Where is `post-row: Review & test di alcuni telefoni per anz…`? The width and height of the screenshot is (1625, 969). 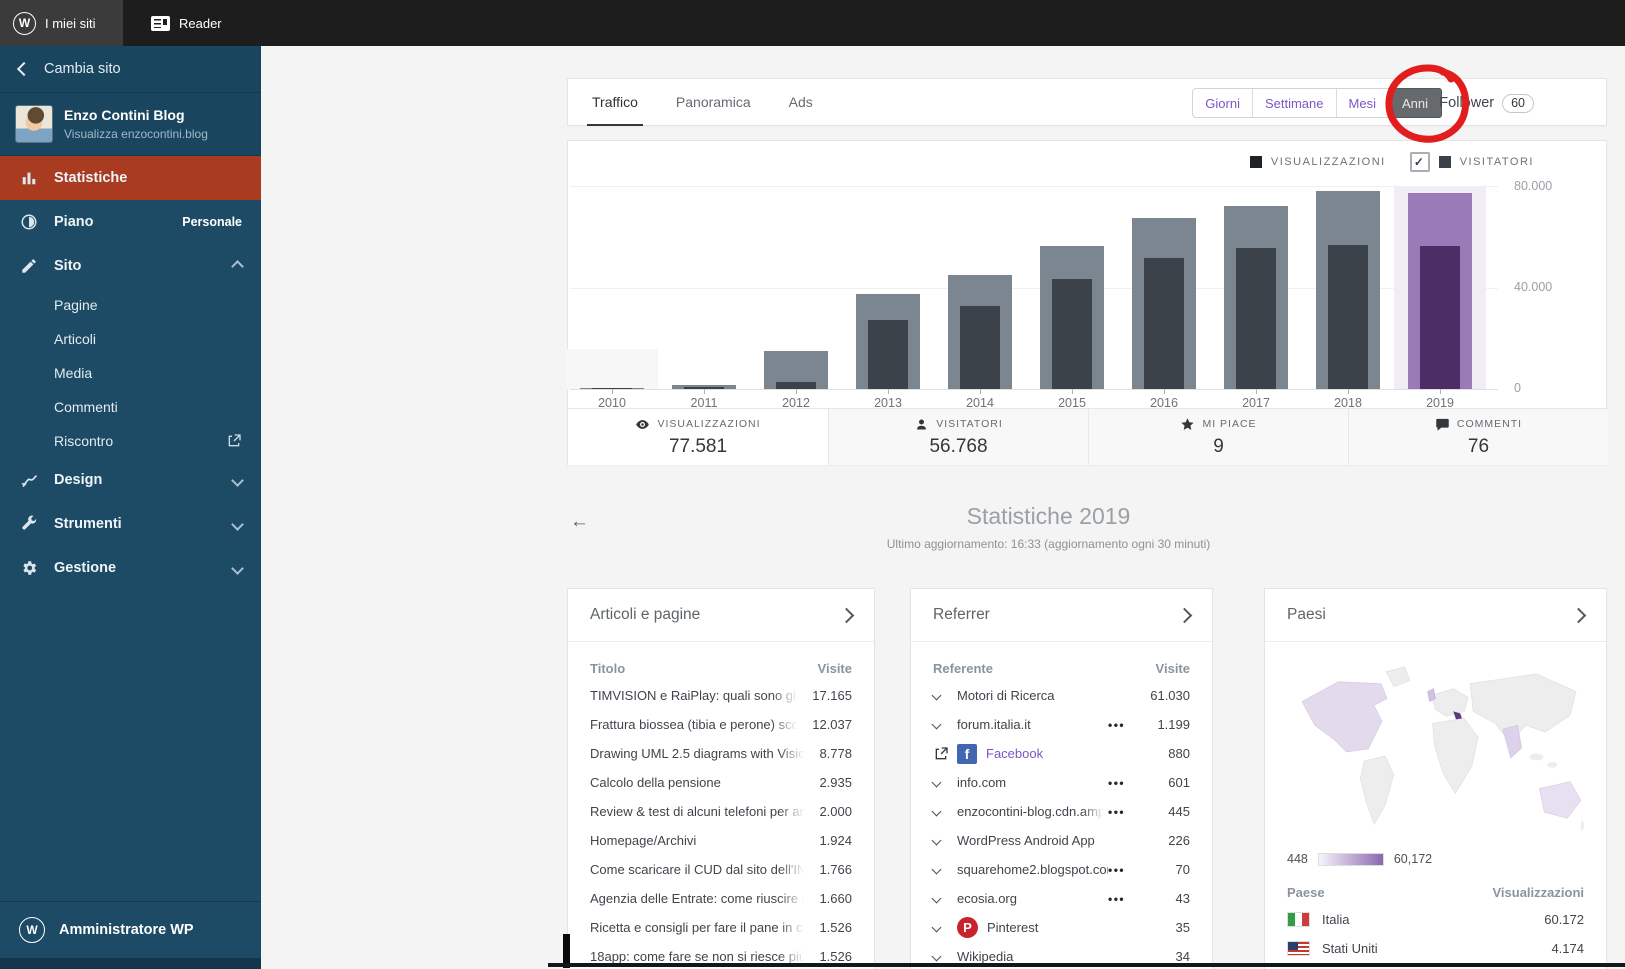 post-row: Review & test di alcuni telefoni per anz… is located at coordinates (721, 811).